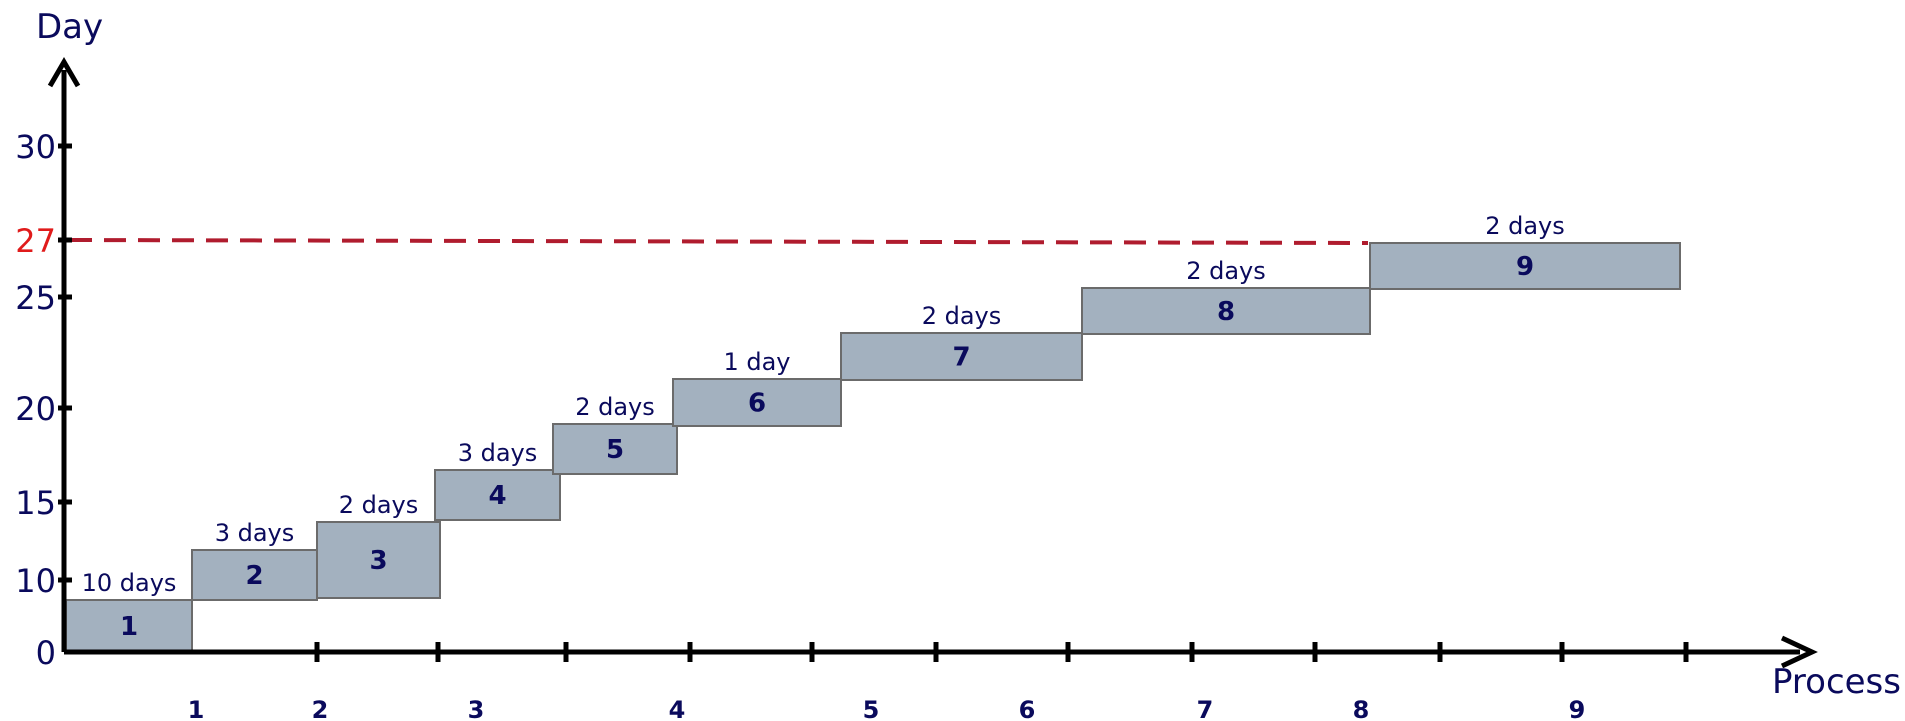  I want to click on process-step: 4 3 days, so click(497, 480).